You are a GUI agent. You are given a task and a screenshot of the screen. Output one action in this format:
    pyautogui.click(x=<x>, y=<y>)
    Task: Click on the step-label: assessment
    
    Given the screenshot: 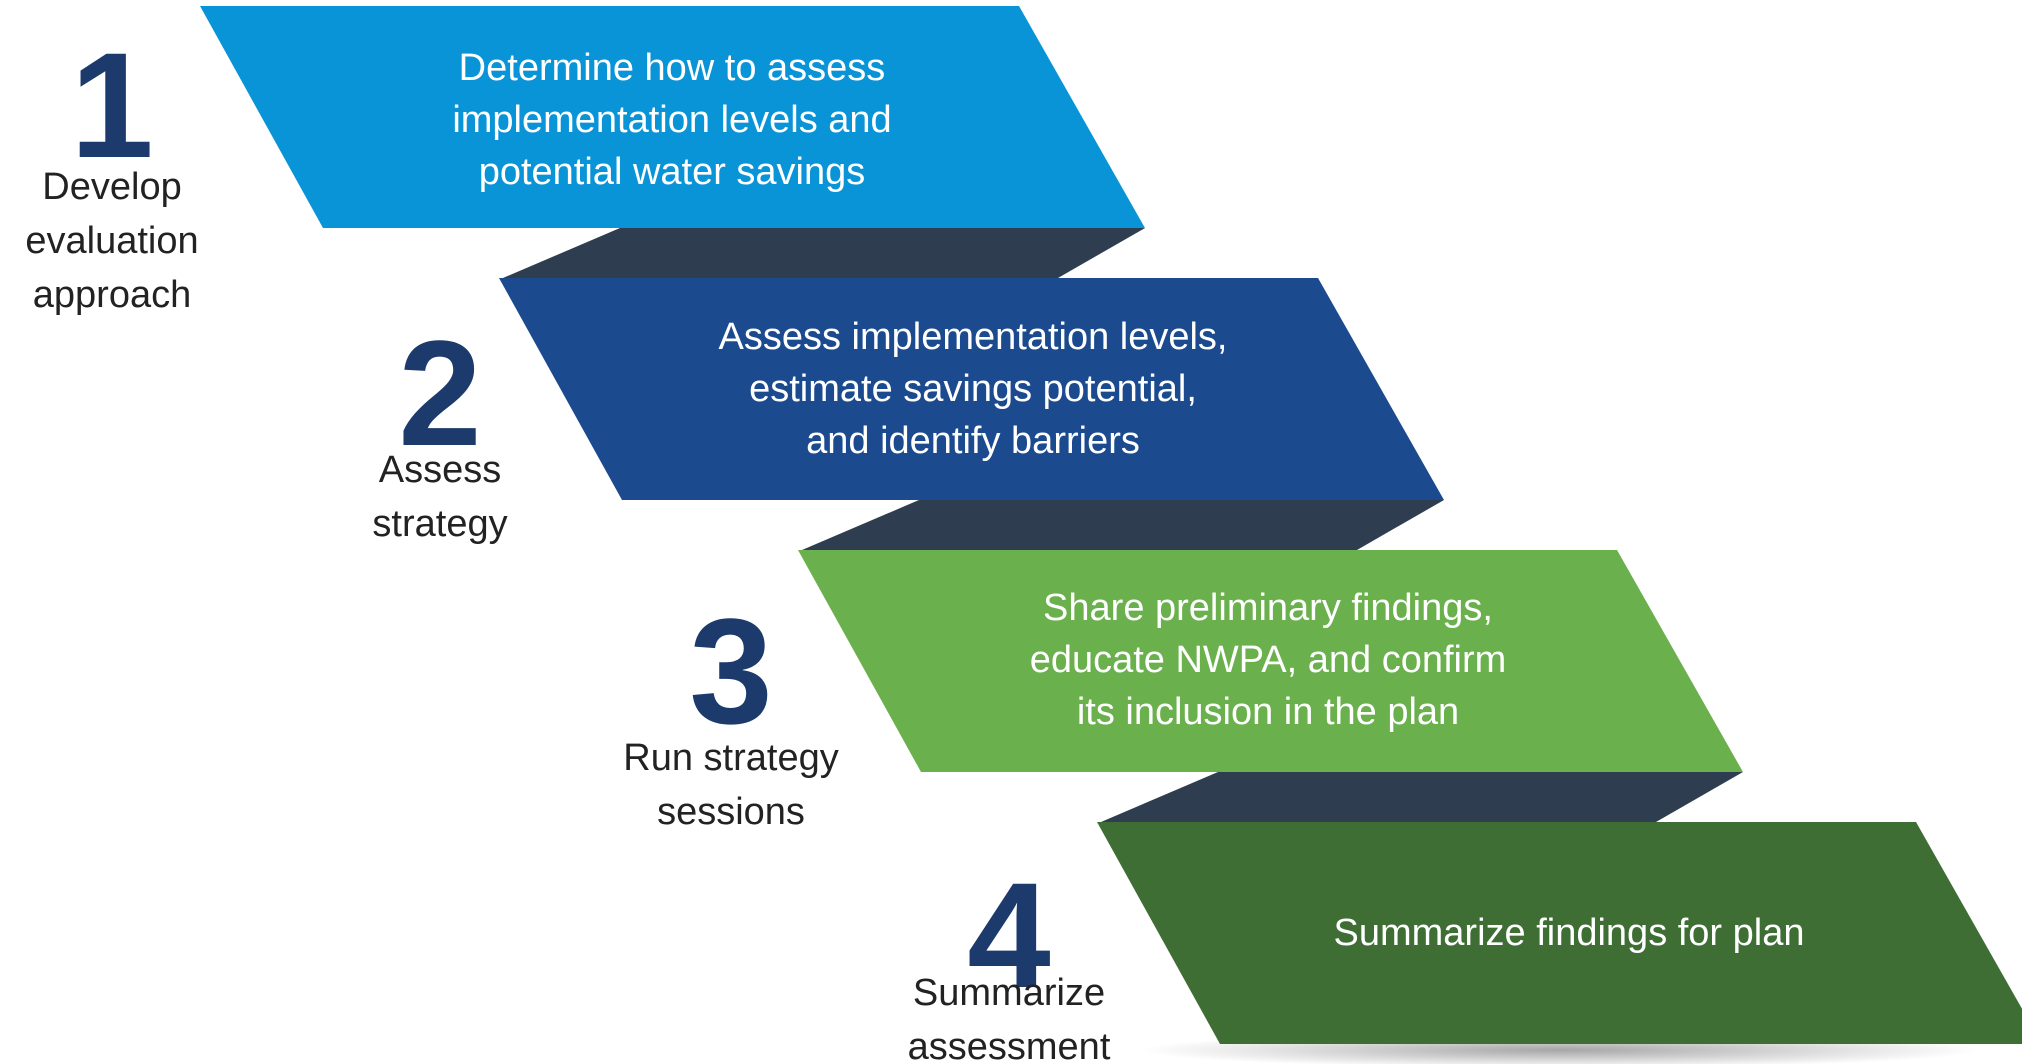 What is the action you would take?
    pyautogui.click(x=1009, y=1045)
    